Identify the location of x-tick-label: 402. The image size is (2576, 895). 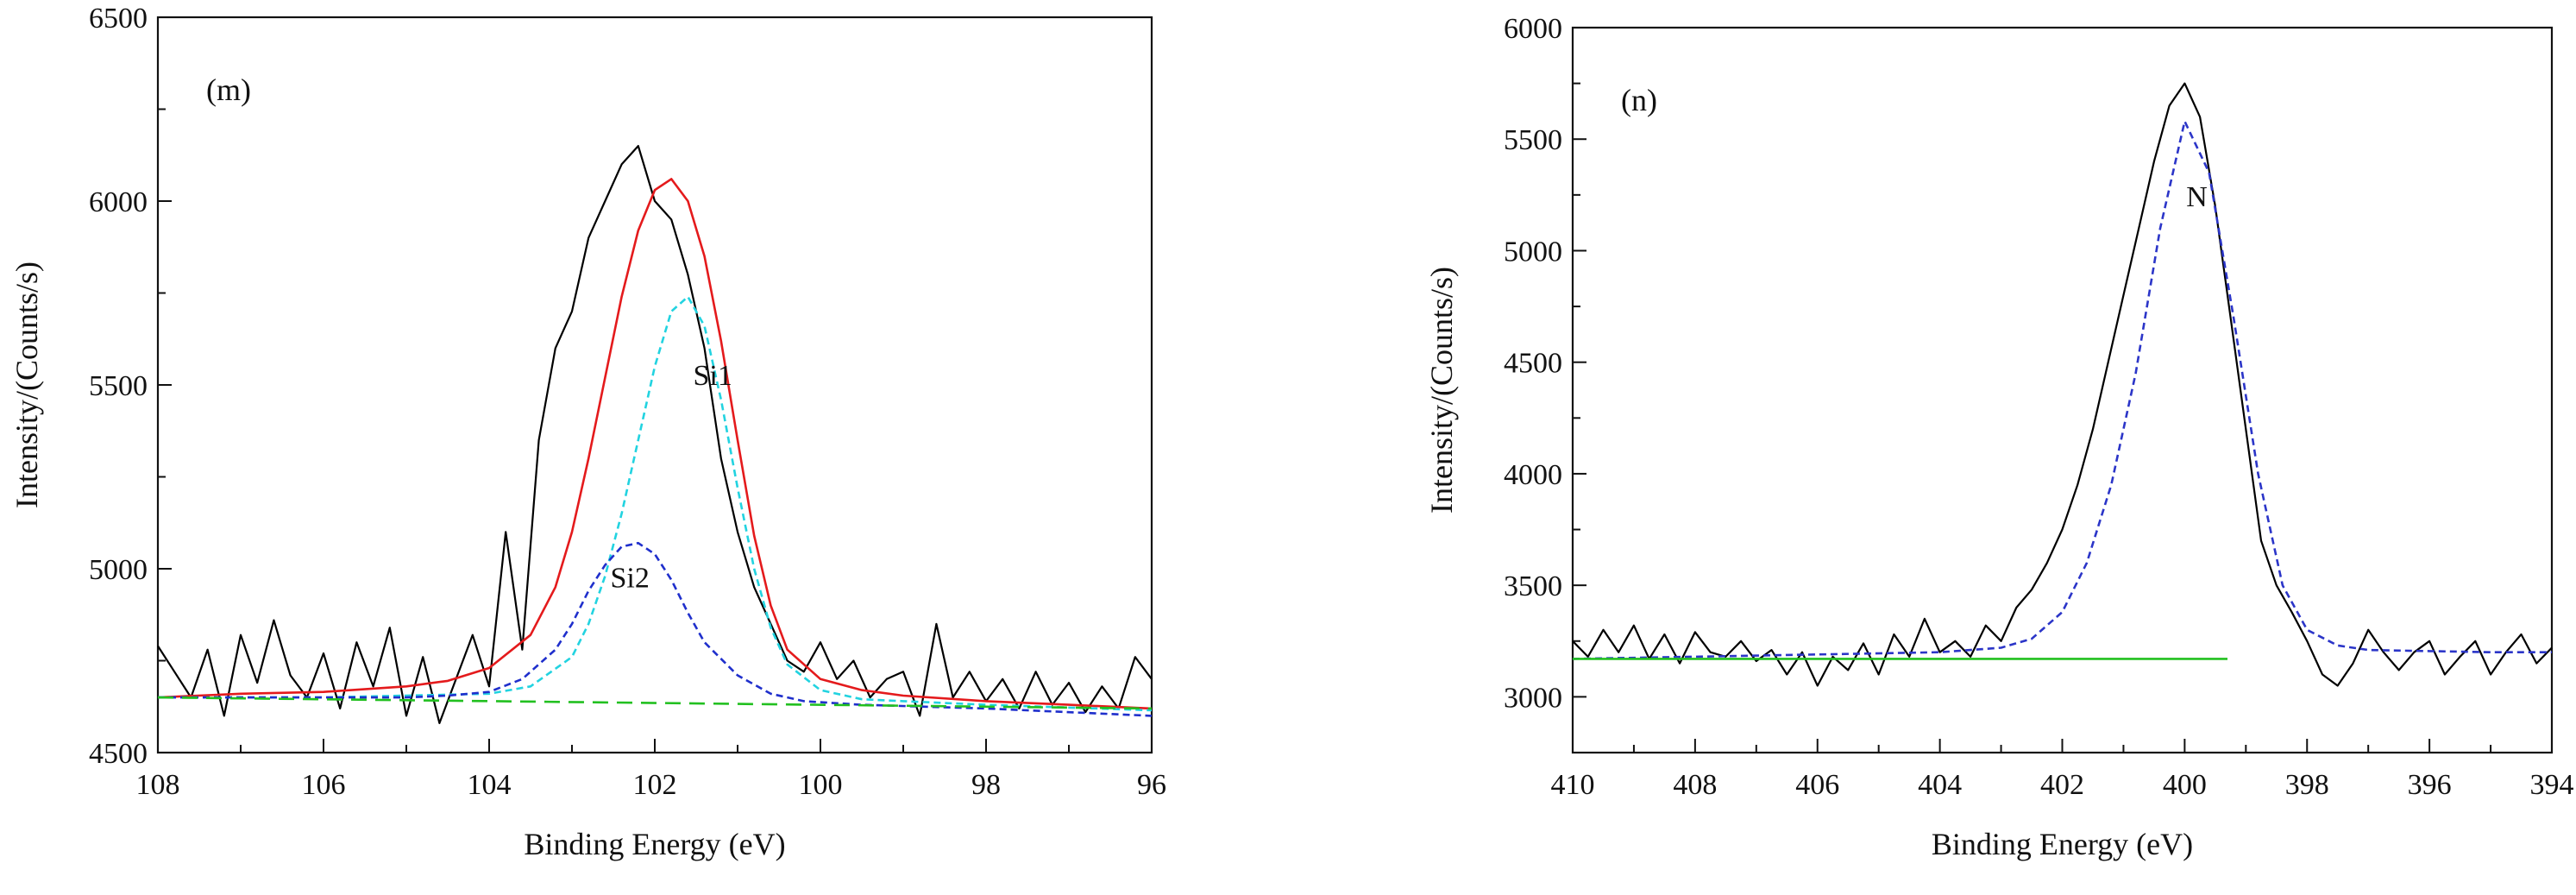
(2062, 785).